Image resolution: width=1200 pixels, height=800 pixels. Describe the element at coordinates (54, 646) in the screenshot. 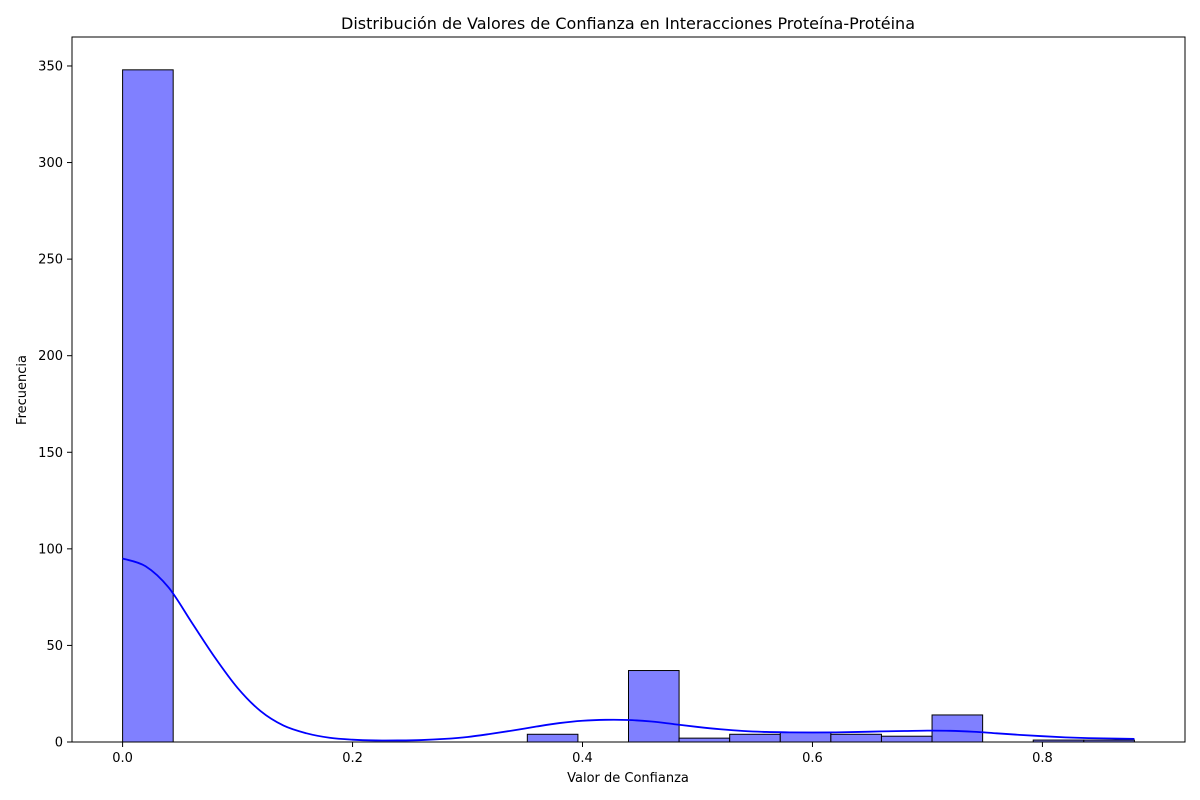

I see `y-tick-label: 50` at that location.